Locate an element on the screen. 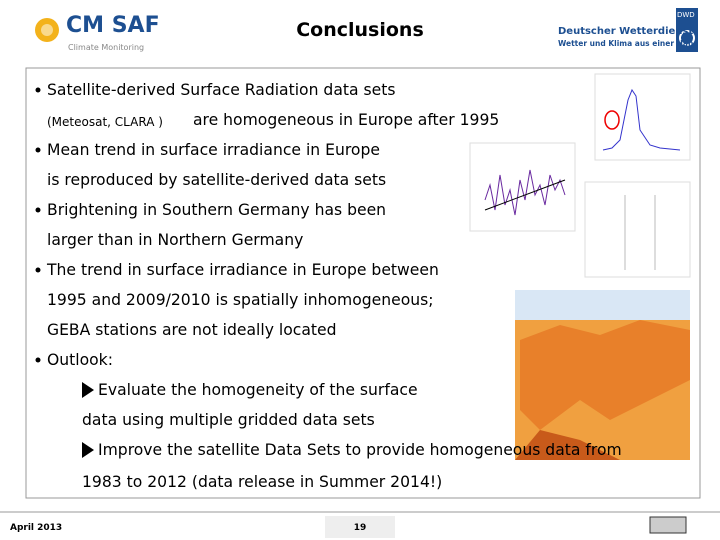 This screenshot has width=720, height=540. logo-text: CM SAF is located at coordinates (113, 25).